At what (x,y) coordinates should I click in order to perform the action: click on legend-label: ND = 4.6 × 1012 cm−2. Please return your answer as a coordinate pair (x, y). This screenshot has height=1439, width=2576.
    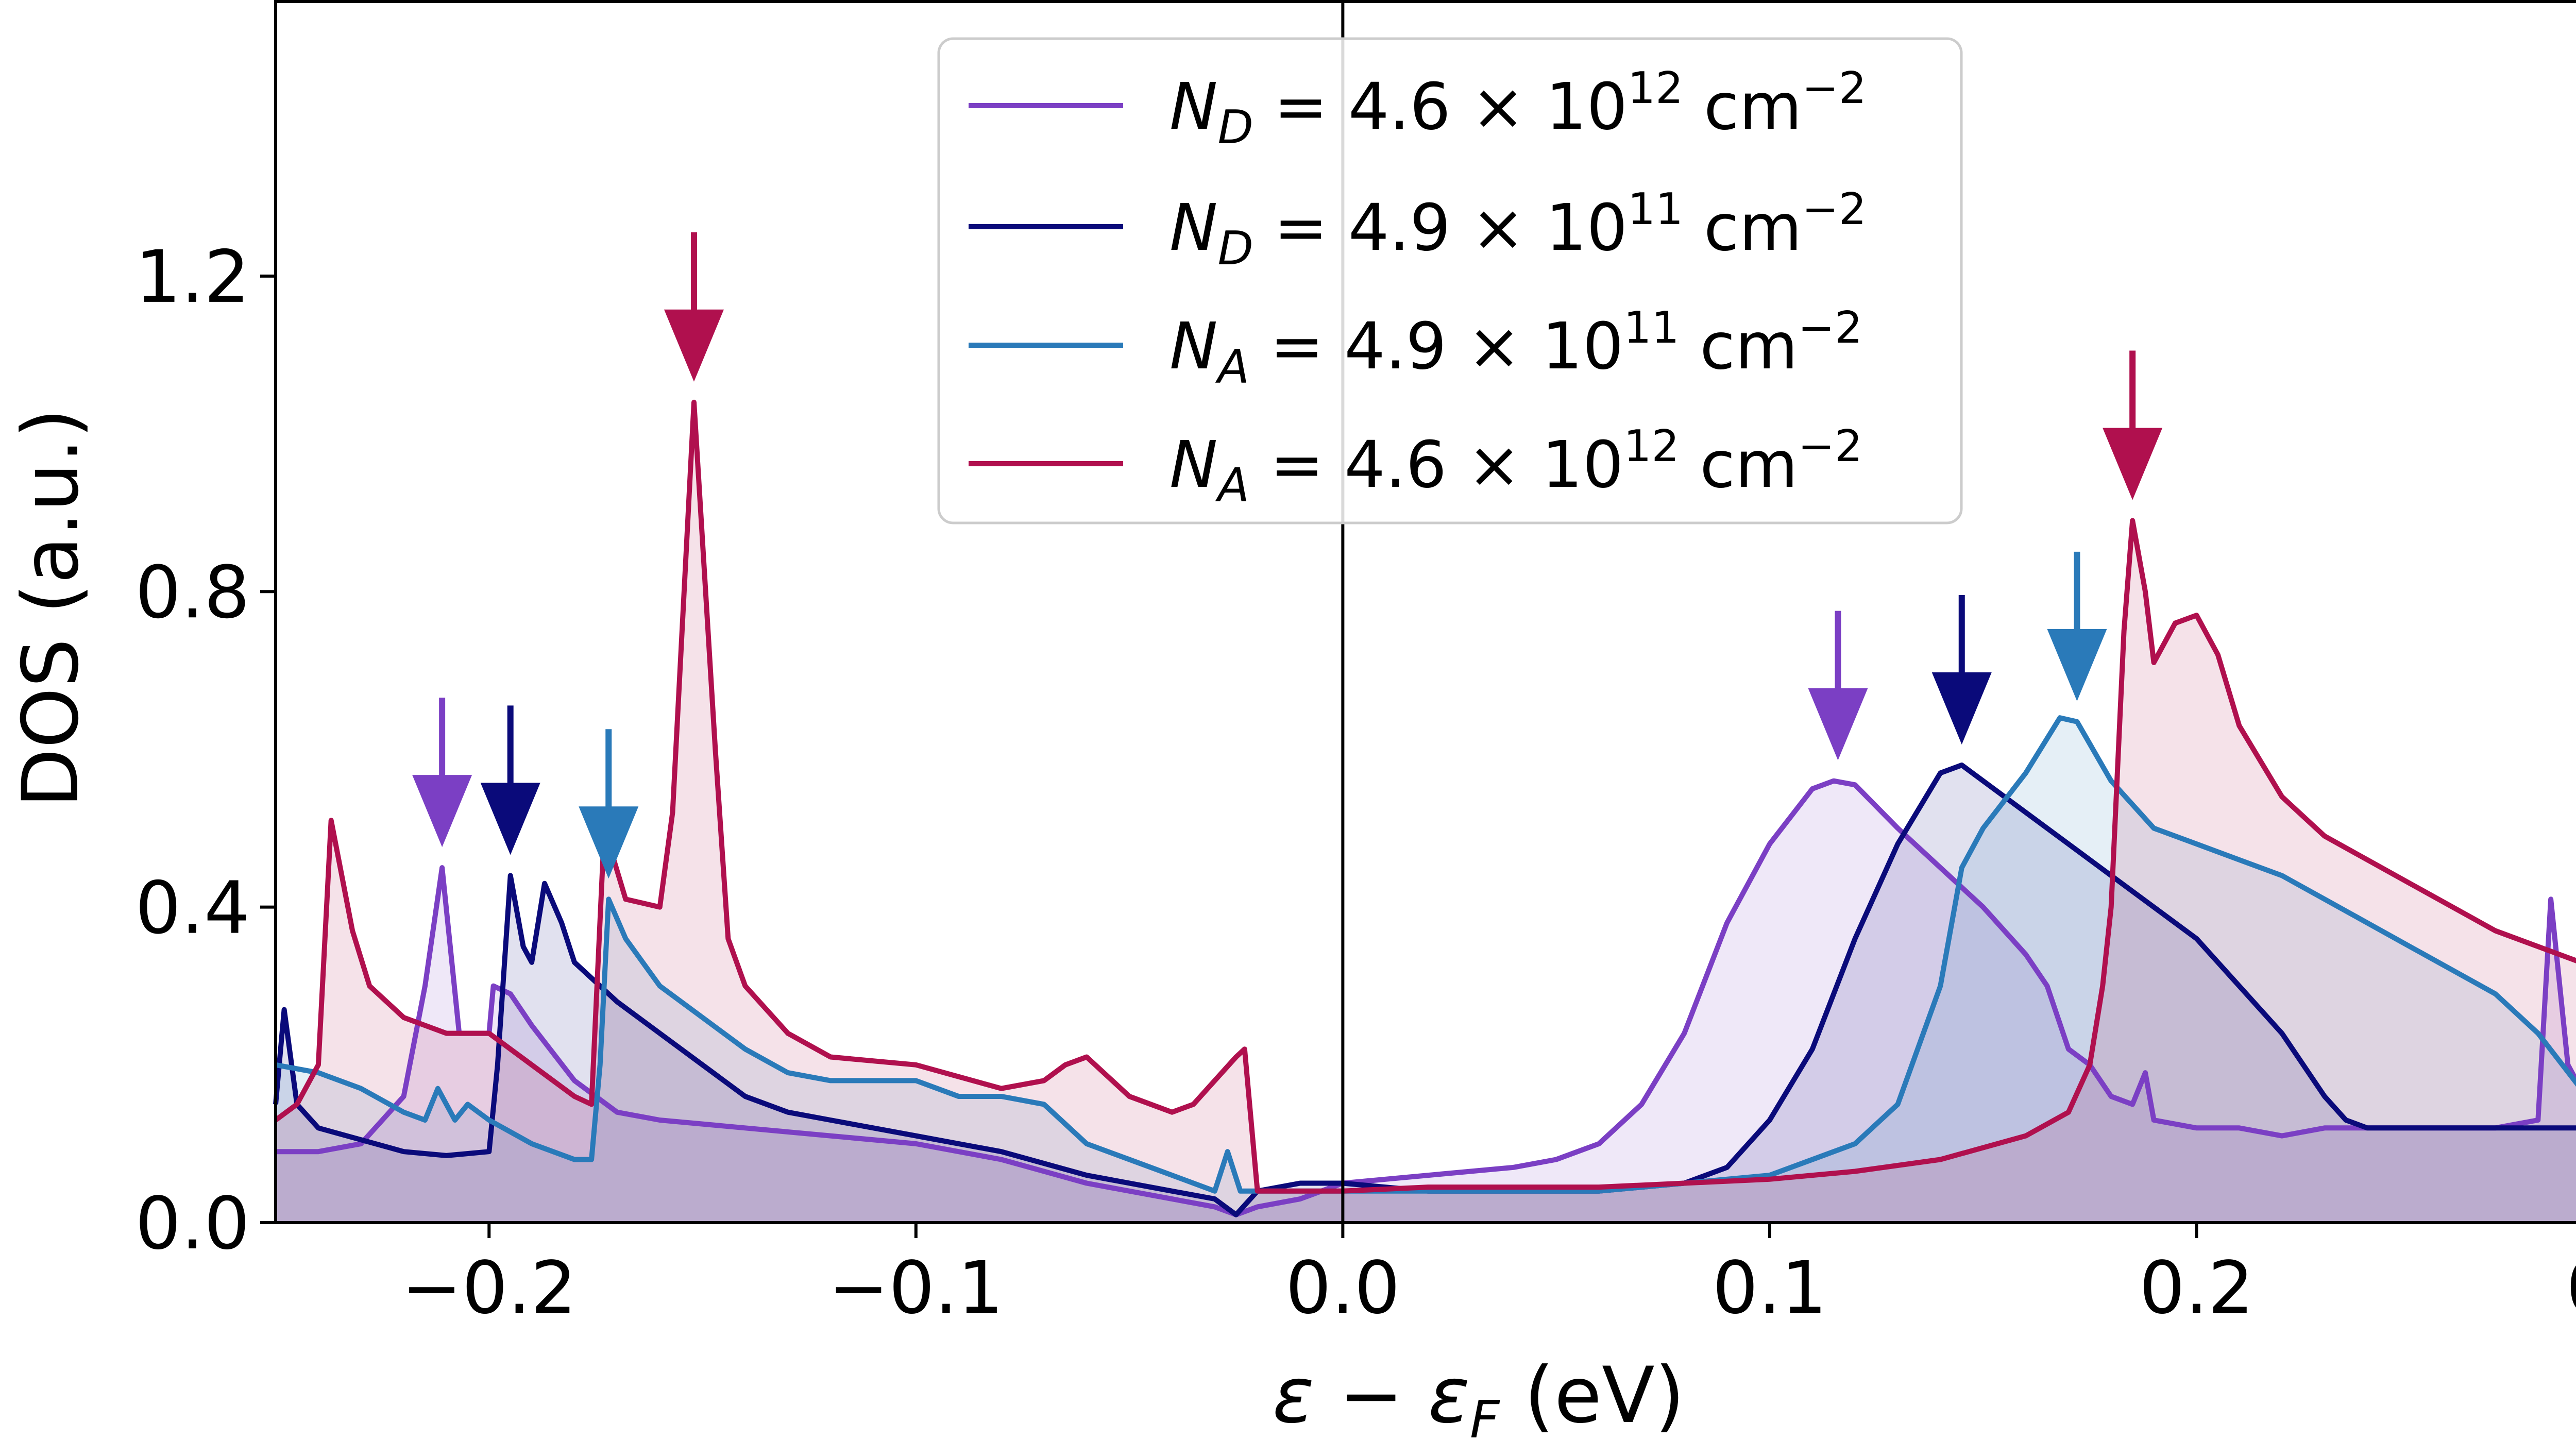
    Looking at the image, I should click on (1518, 109).